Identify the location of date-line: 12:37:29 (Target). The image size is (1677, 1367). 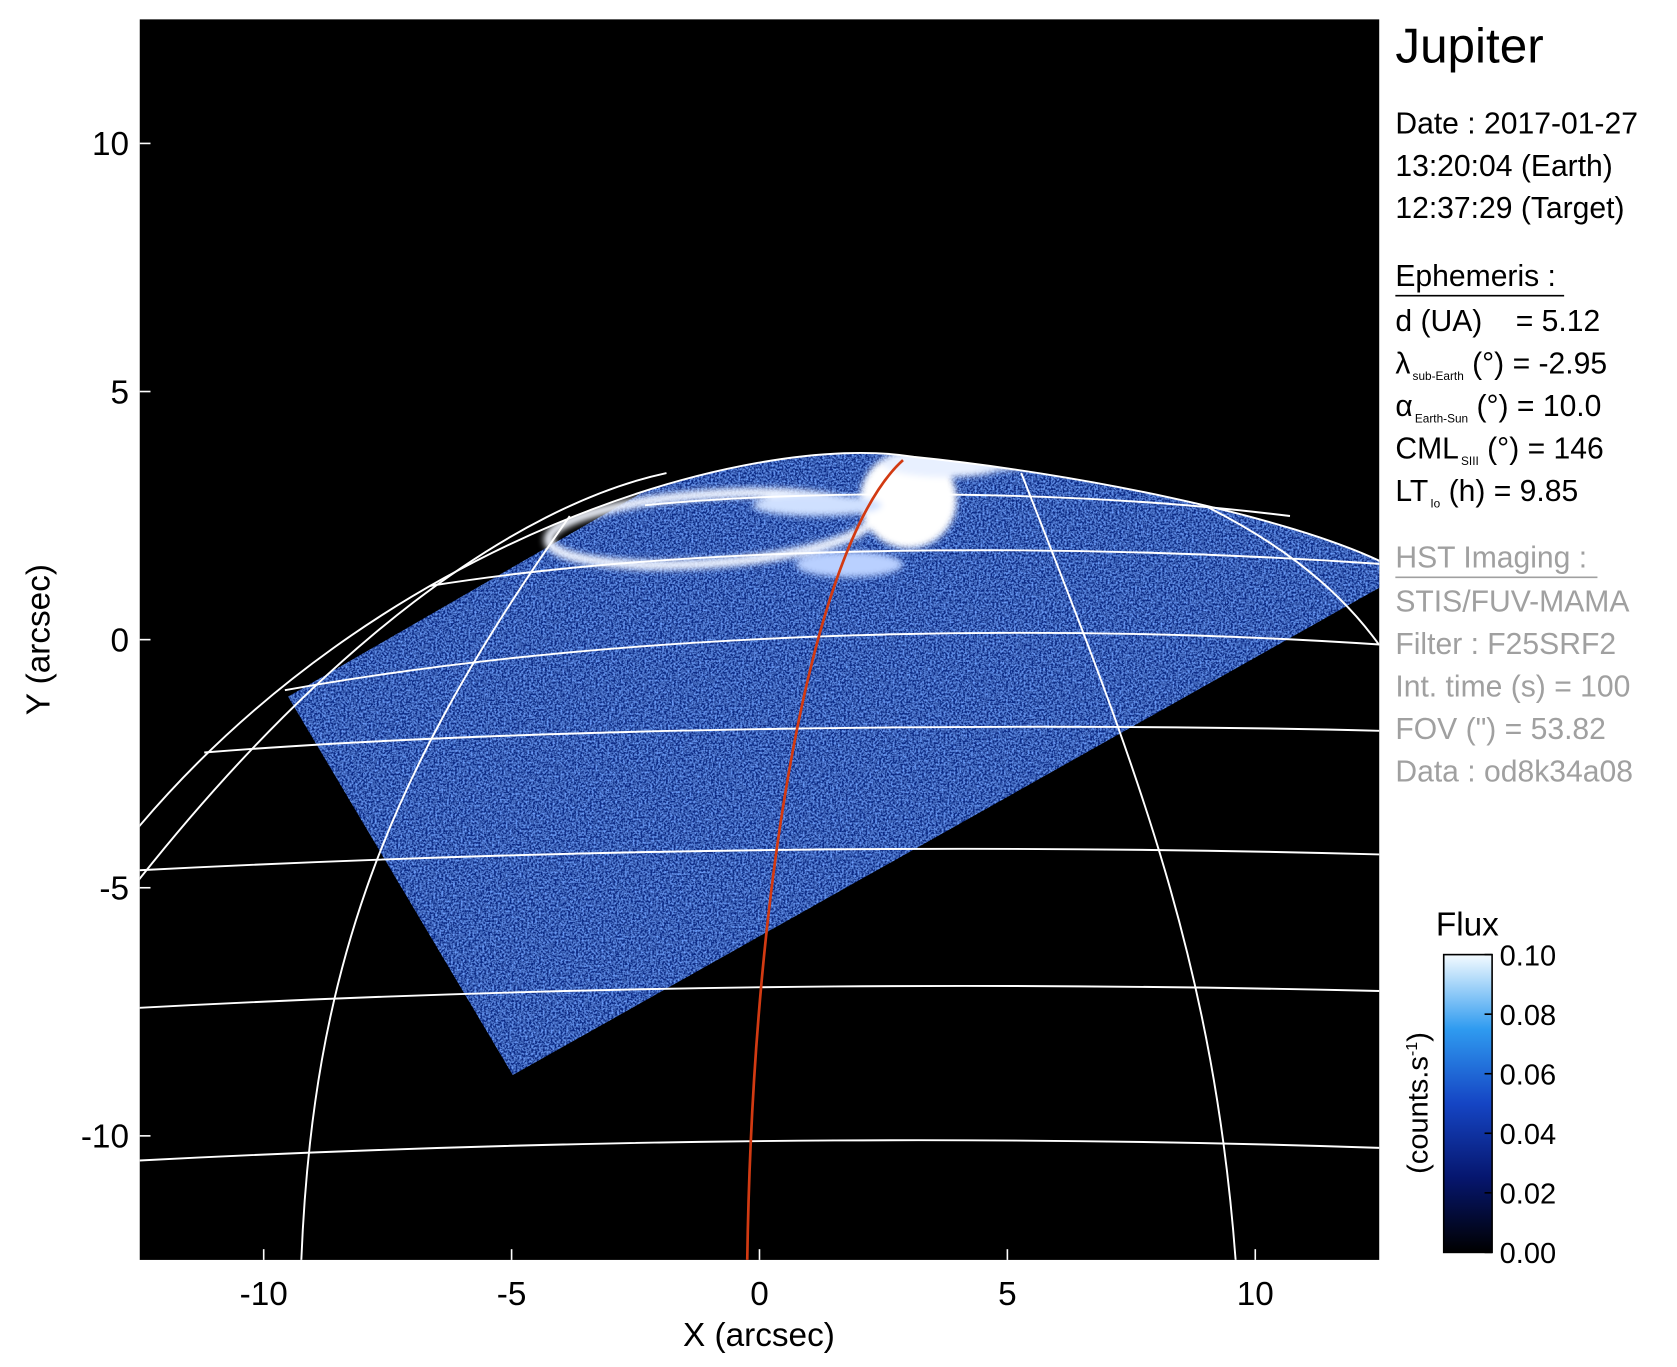
(1509, 208).